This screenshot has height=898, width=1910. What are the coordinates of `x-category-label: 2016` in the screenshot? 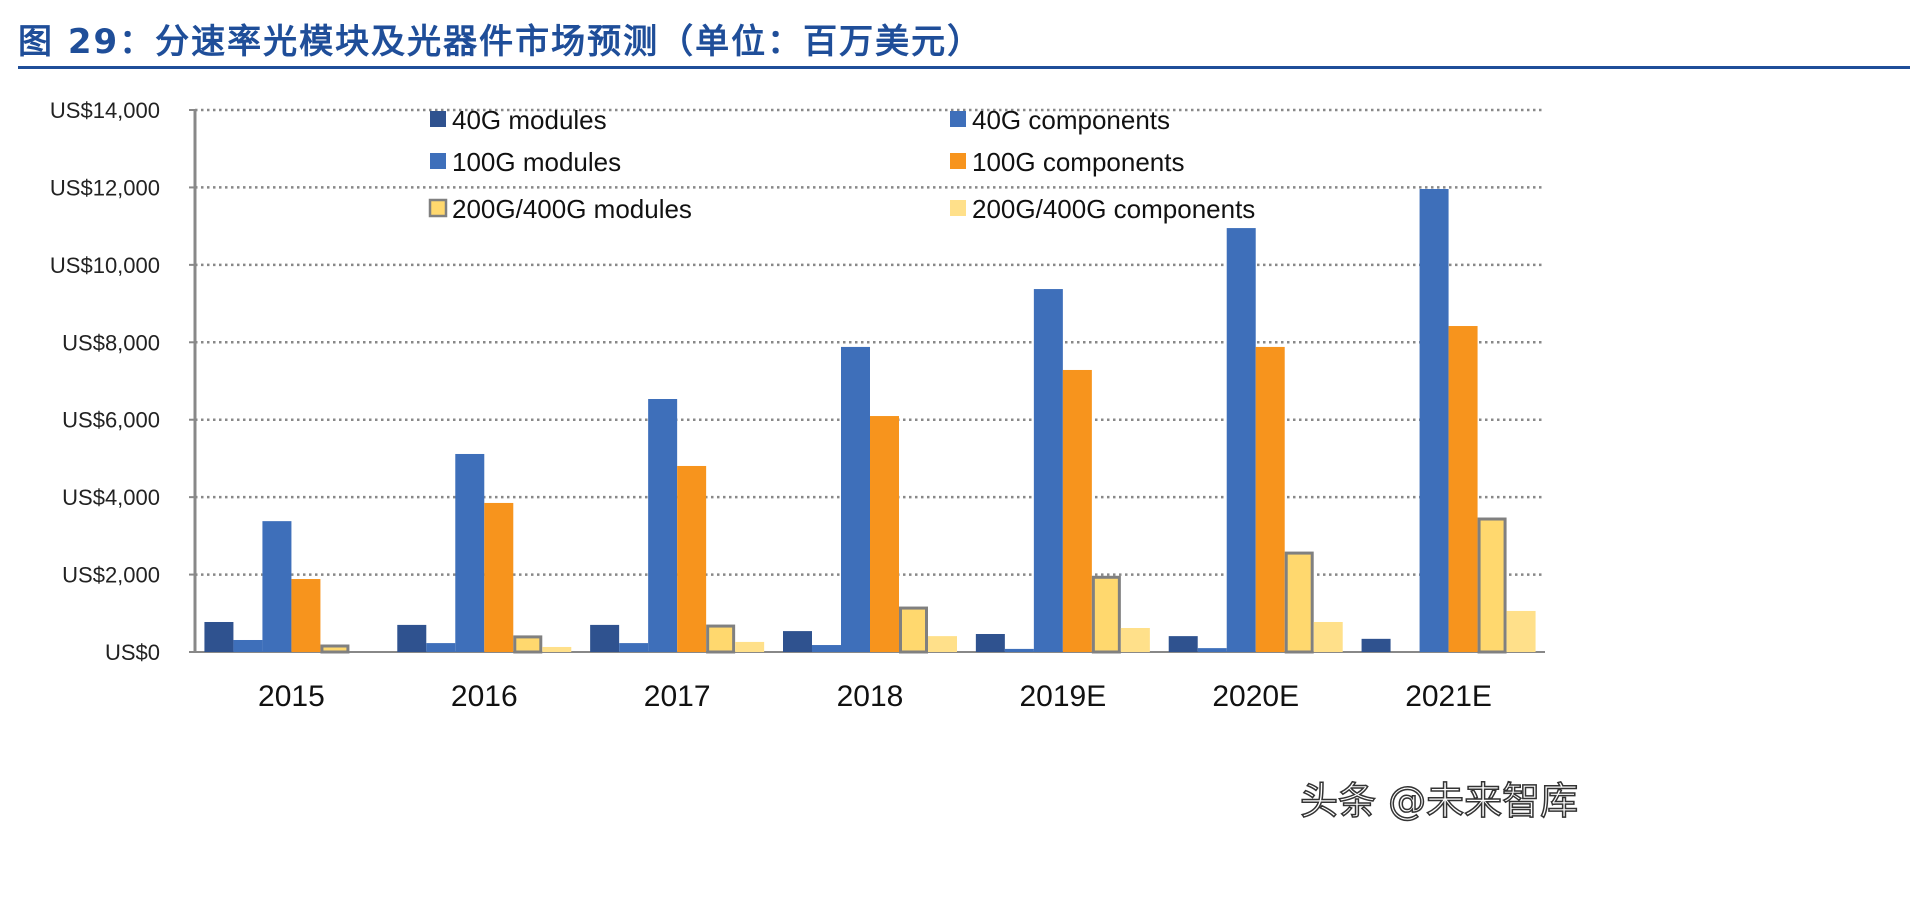 It's located at (484, 696).